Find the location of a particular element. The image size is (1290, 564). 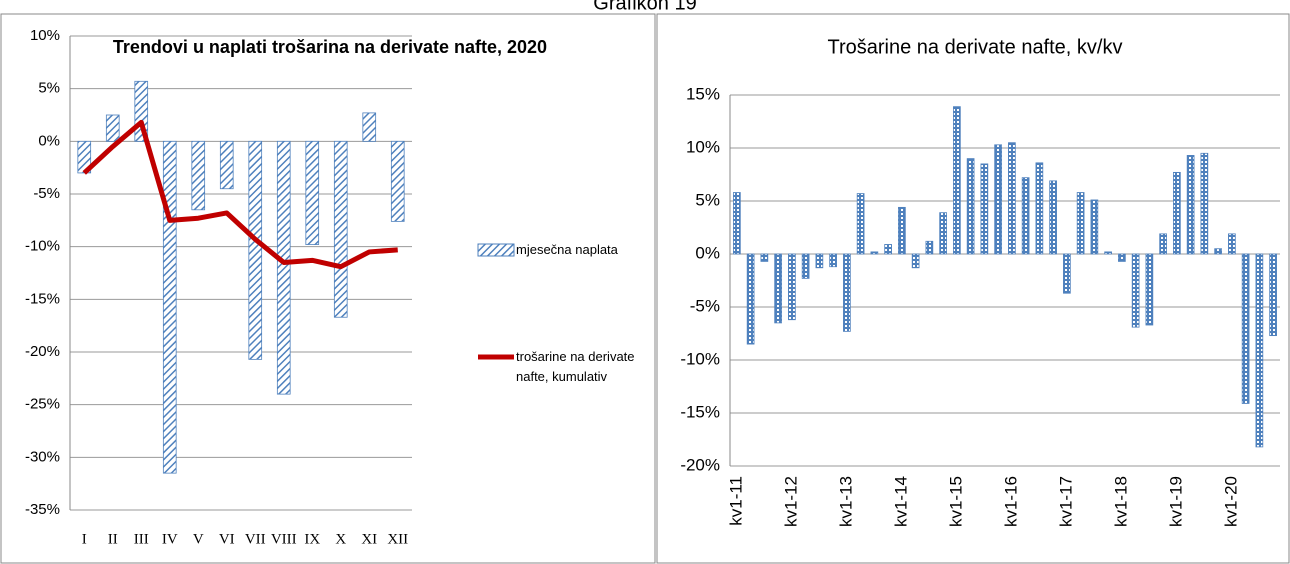

x-tick-label: kv1-16 is located at coordinates (1010, 501).